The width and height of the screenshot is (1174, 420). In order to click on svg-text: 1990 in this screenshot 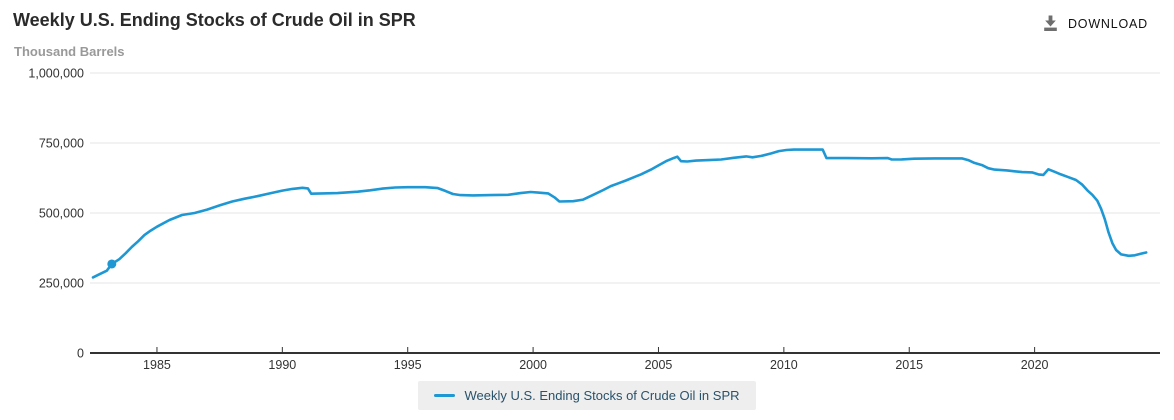, I will do `click(282, 365)`.